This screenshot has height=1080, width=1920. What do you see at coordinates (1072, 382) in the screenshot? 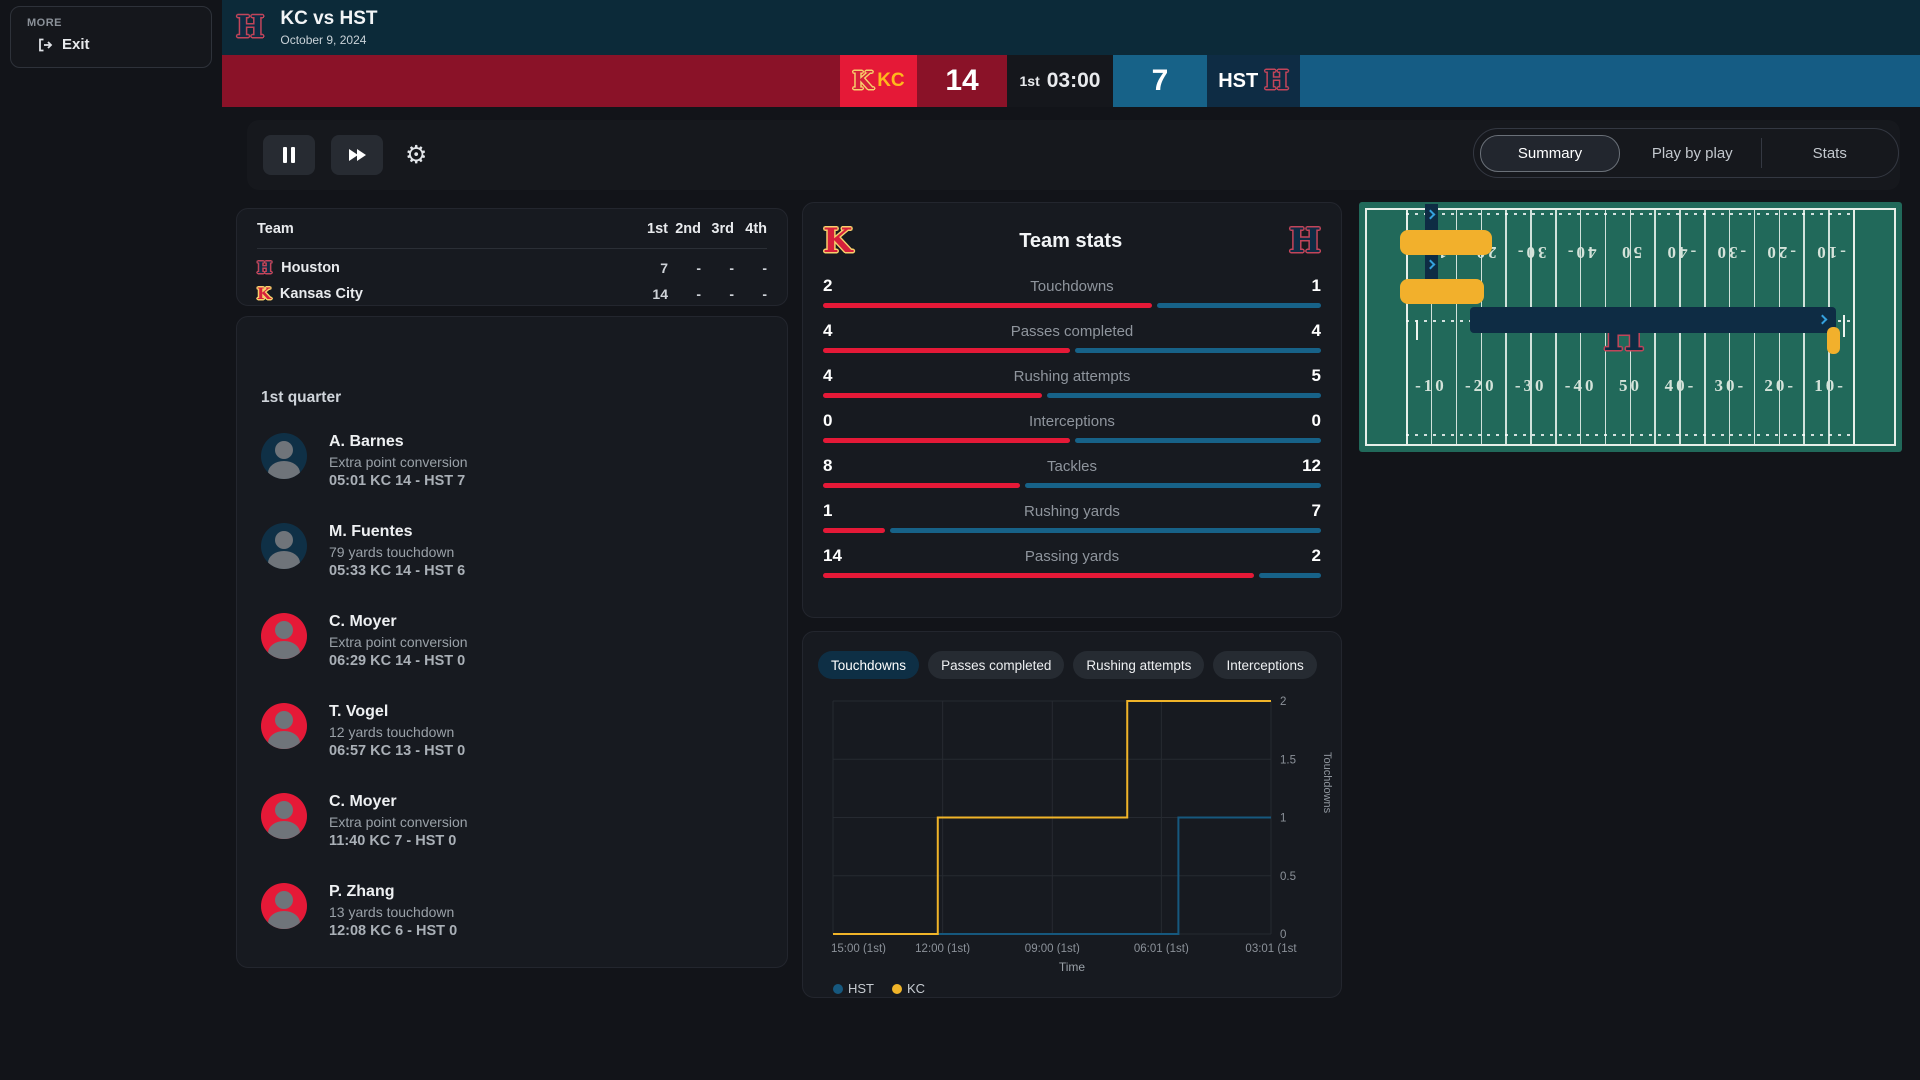
I see `stat-row: 4 Rushing attempts 5` at bounding box center [1072, 382].